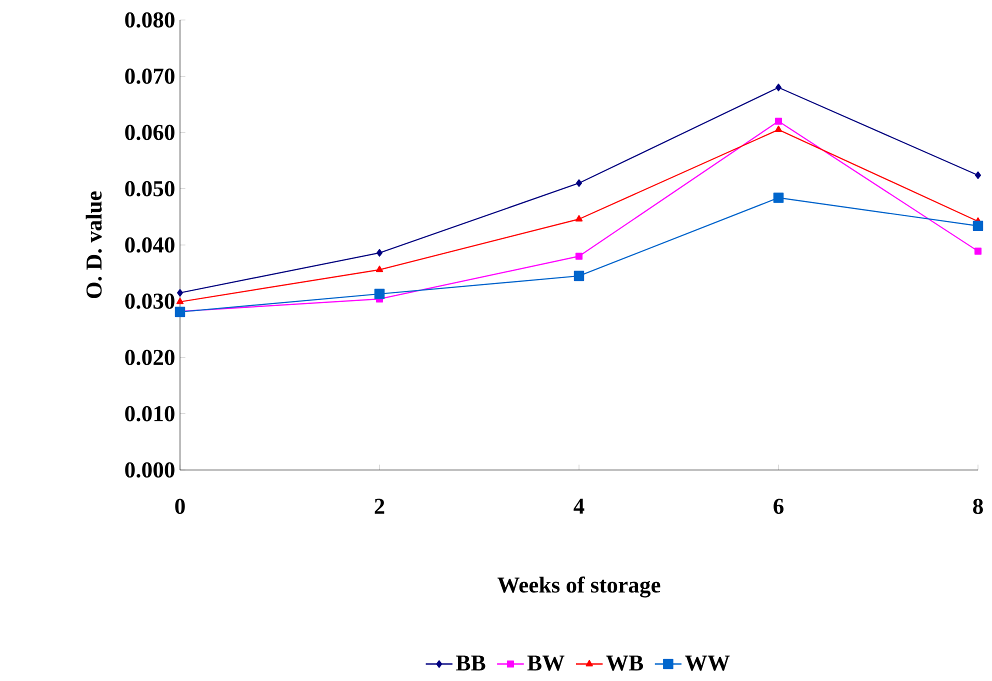  Describe the element at coordinates (180, 506) in the screenshot. I see `x-tick-label: 0` at that location.